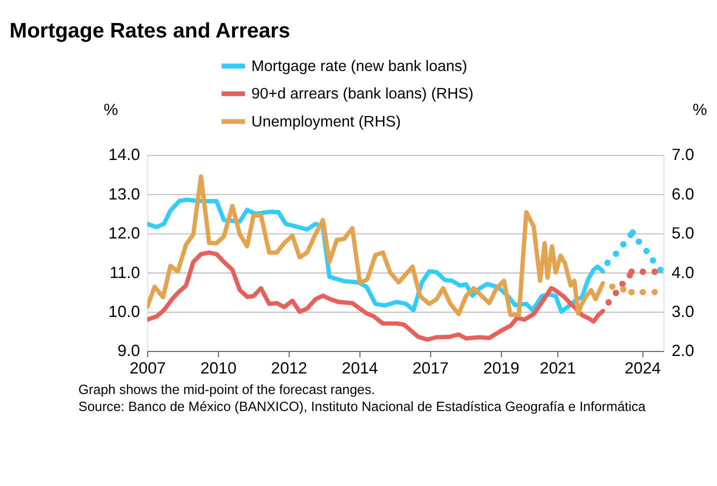 This screenshot has height=486, width=717. I want to click on y2-axis-title: %, so click(700, 109).